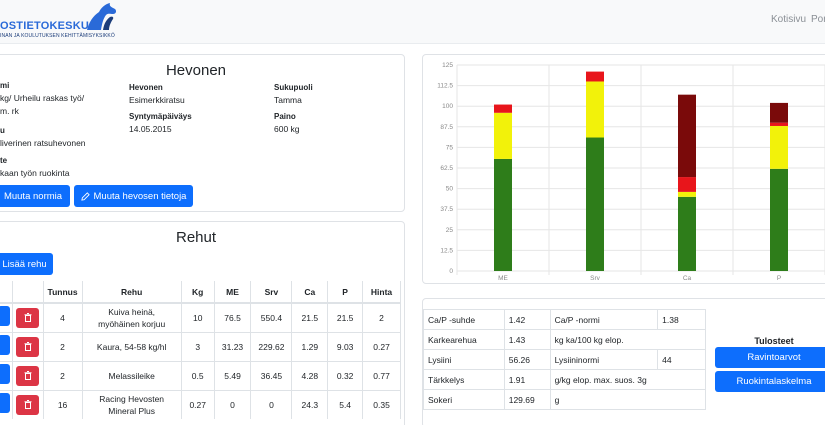 This screenshot has height=425, width=825. I want to click on cell-rehu: Melassileike, so click(132, 375).